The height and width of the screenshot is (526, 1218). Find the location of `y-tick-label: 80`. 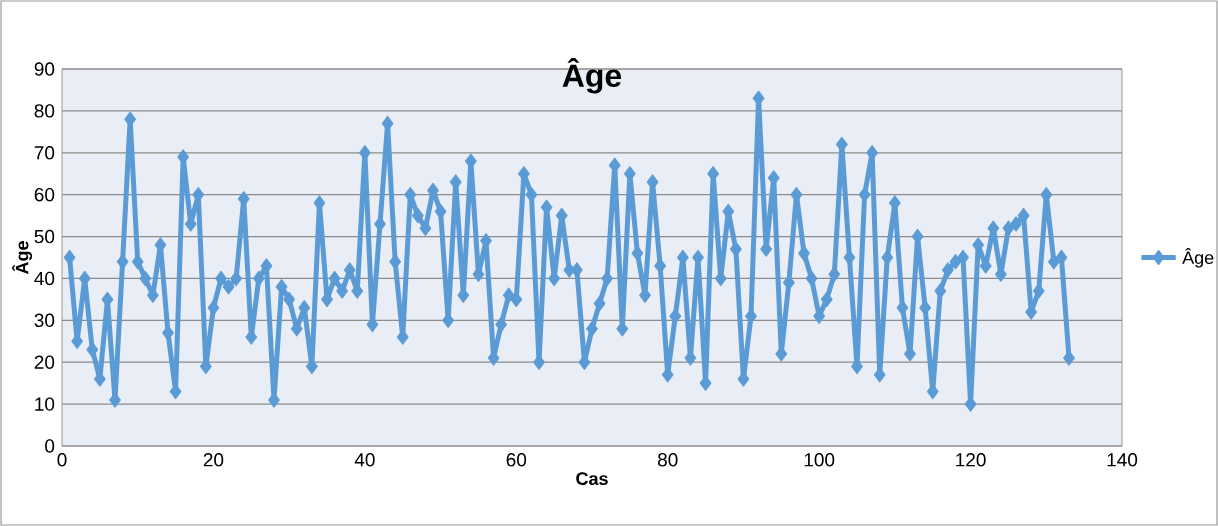

y-tick-label: 80 is located at coordinates (44, 111).